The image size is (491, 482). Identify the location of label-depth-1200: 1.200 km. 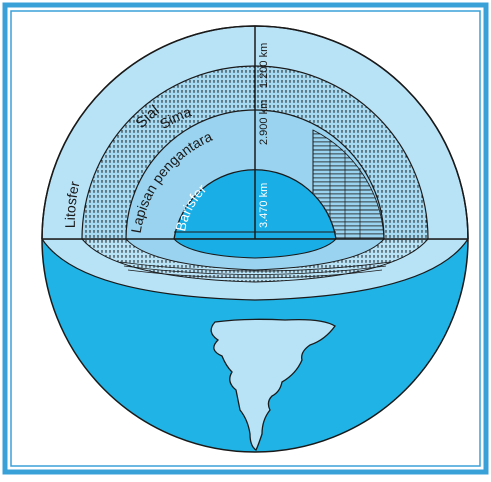
(264, 65).